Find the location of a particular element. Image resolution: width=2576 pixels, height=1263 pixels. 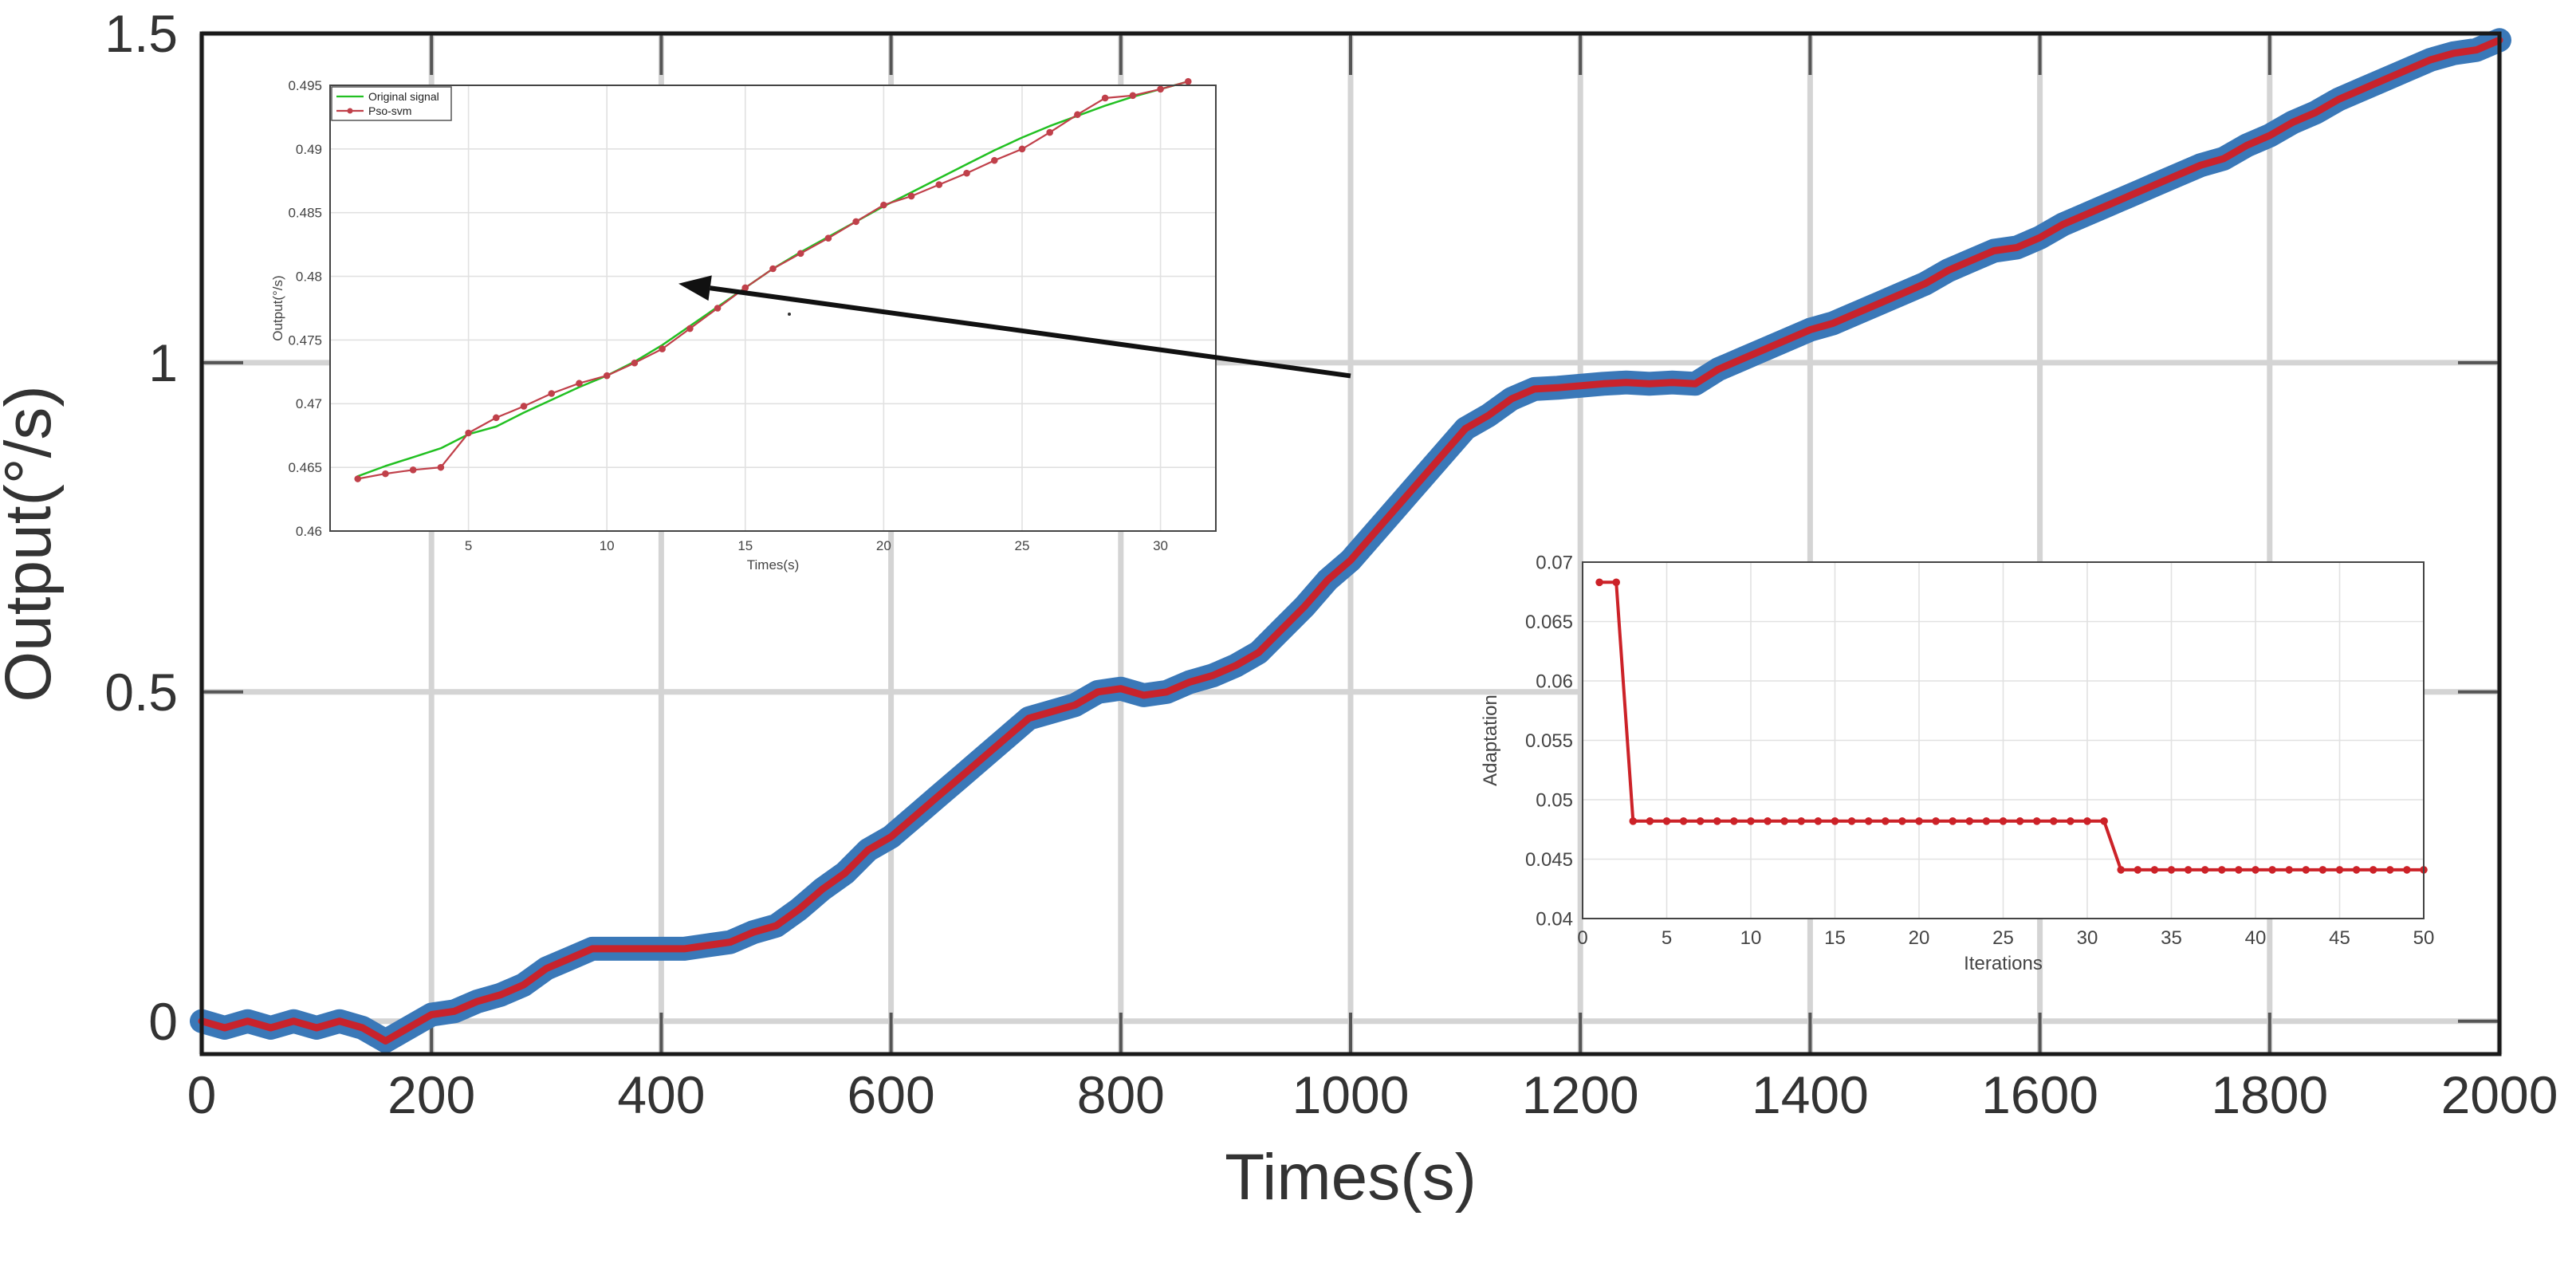

x-tick-label: 1400 is located at coordinates (1810, 1094).